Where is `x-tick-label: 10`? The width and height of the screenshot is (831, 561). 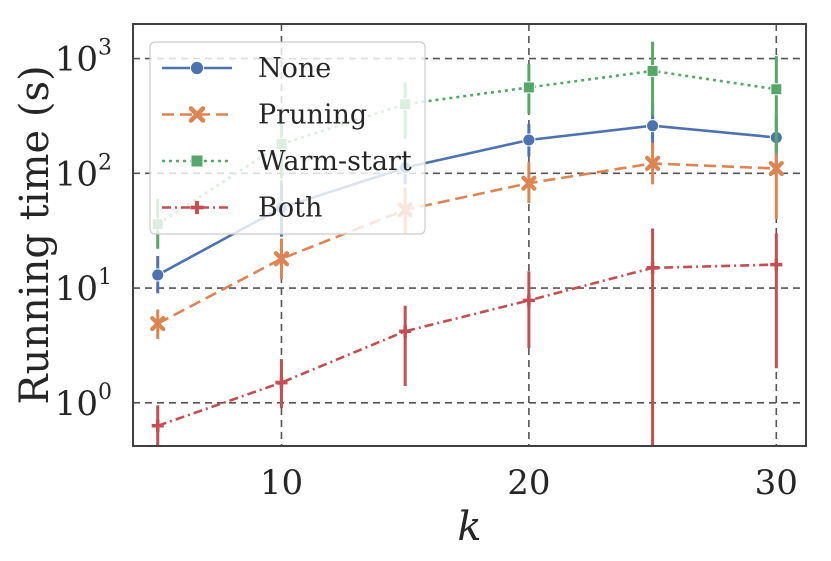
x-tick-label: 10 is located at coordinates (281, 483).